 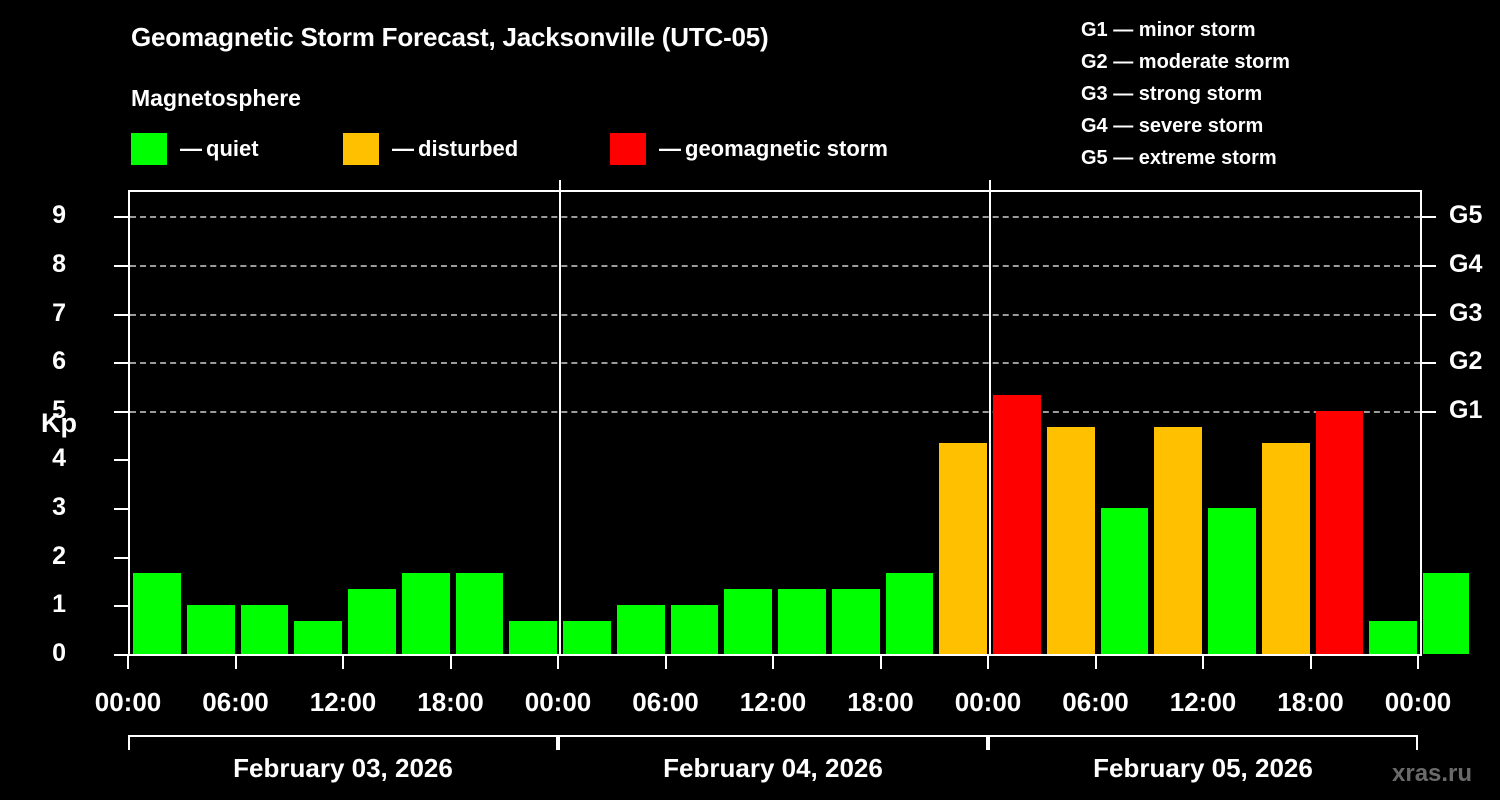 I want to click on g-legend-row-2: G2 — moderate storm, so click(x=1185, y=62).